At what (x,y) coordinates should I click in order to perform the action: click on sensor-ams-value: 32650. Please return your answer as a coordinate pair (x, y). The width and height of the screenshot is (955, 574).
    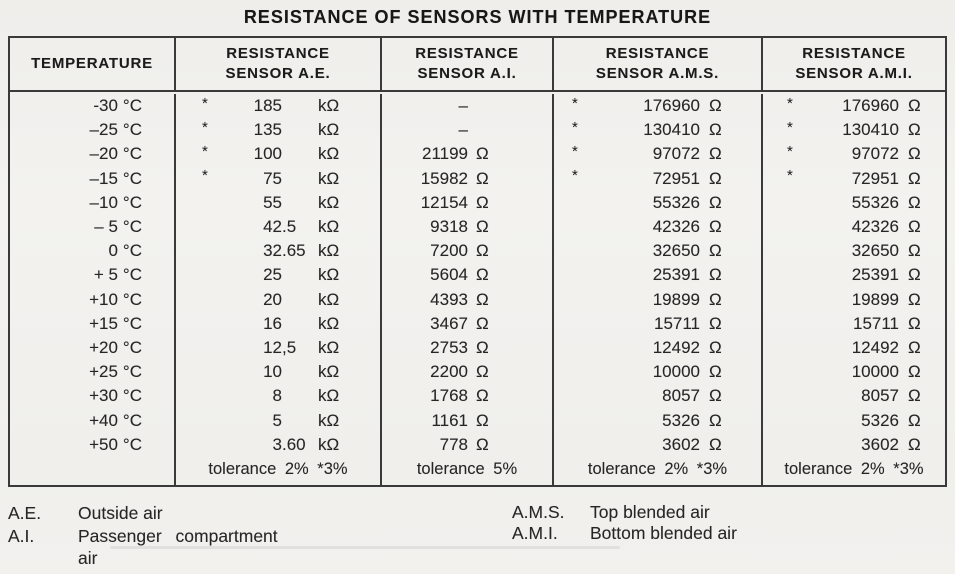
    Looking at the image, I should click on (676, 251).